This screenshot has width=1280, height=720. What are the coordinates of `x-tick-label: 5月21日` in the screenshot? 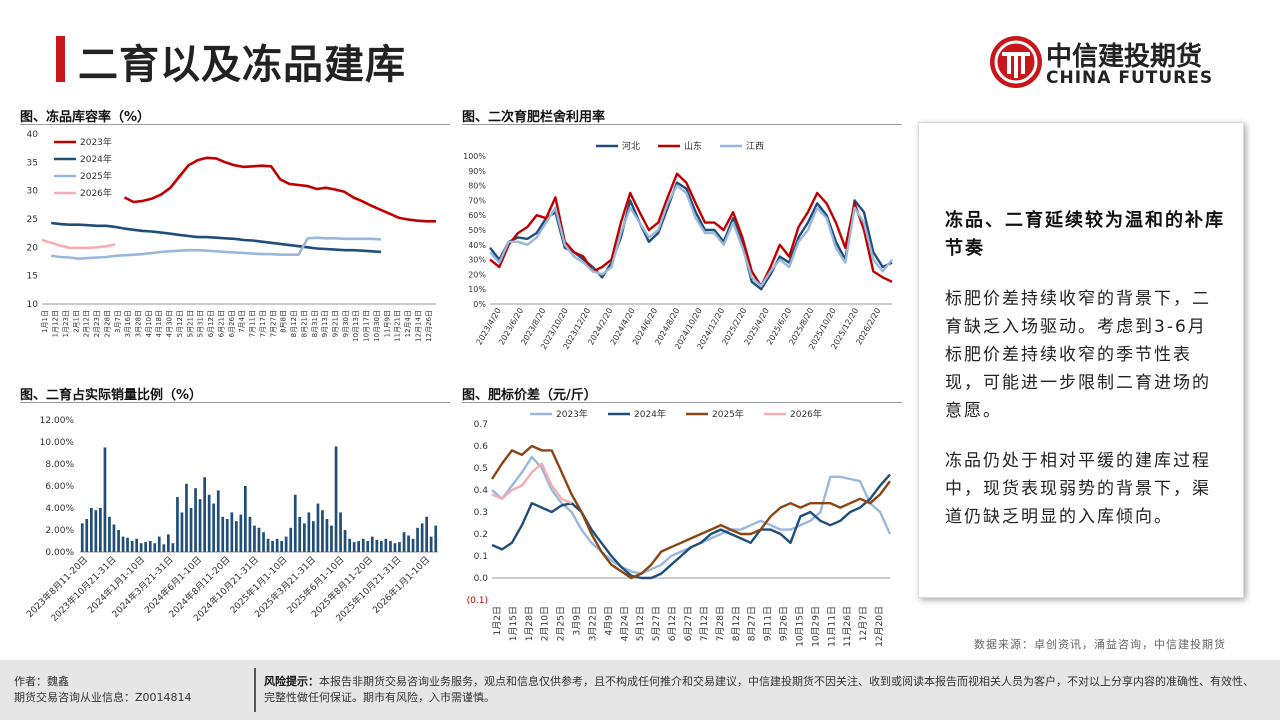 It's located at (190, 323).